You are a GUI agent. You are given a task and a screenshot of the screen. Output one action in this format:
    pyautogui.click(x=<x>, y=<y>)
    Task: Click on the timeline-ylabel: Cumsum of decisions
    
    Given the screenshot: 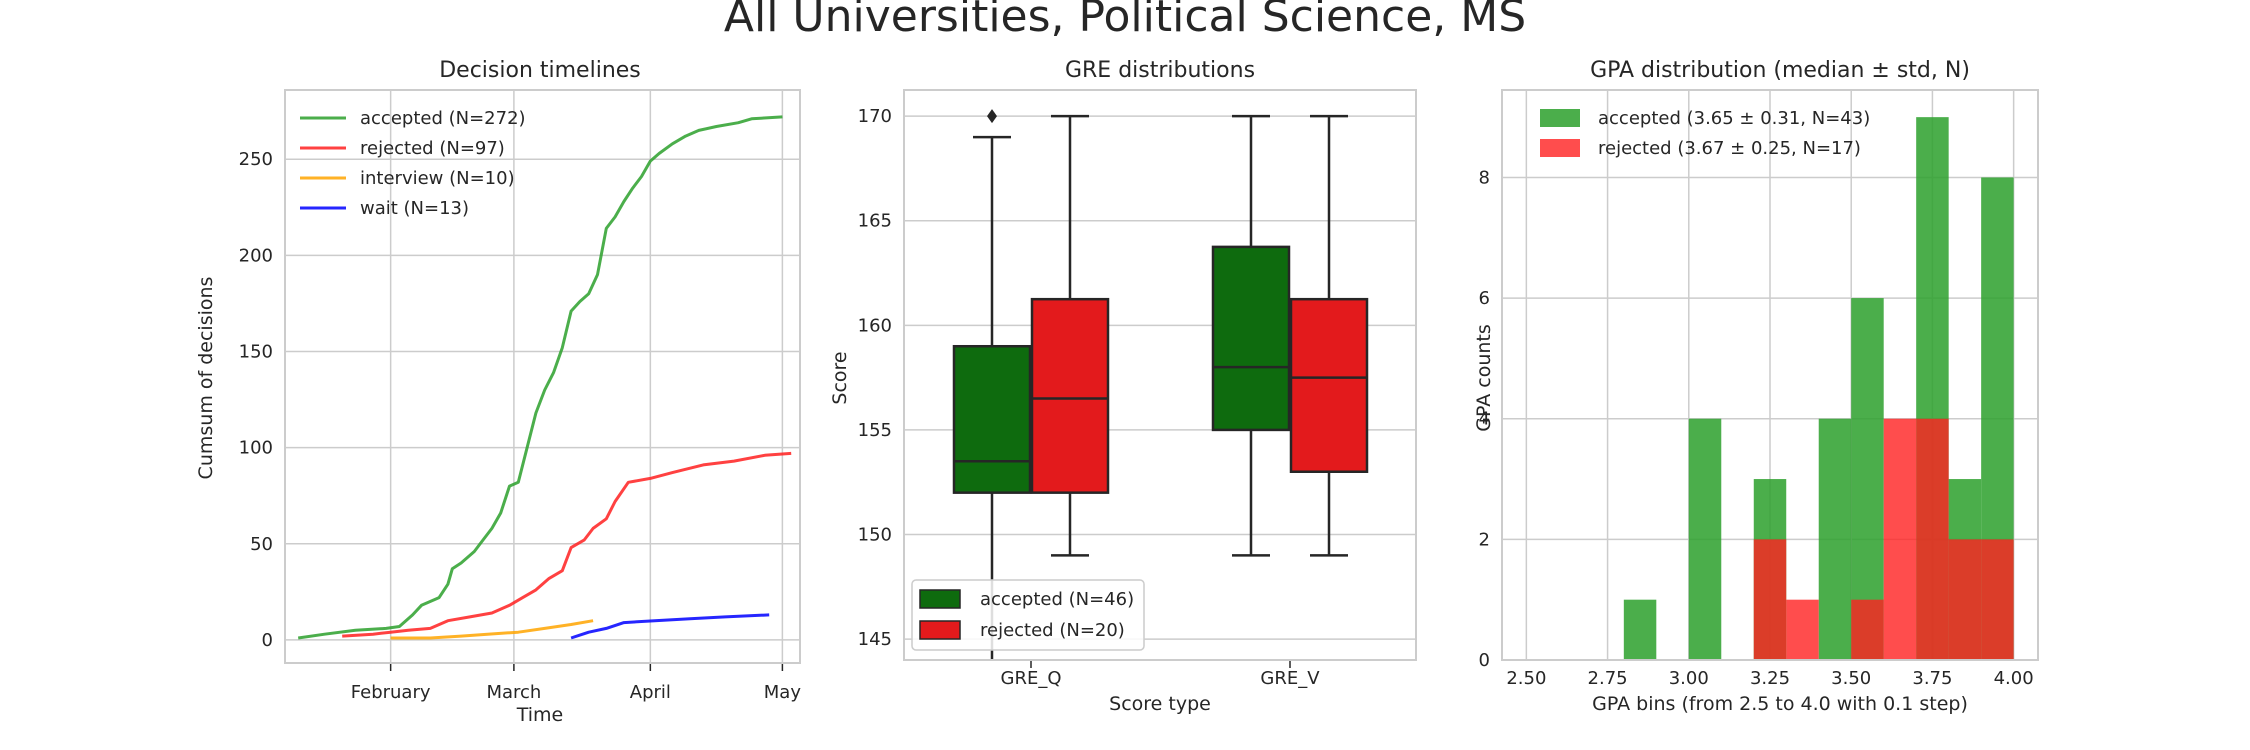 What is the action you would take?
    pyautogui.click(x=206, y=378)
    